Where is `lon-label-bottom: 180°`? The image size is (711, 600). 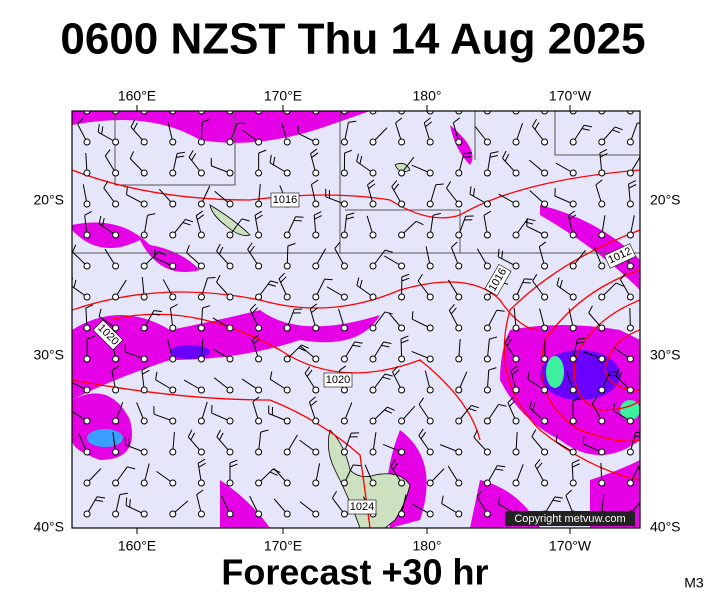 lon-label-bottom: 180° is located at coordinates (427, 546).